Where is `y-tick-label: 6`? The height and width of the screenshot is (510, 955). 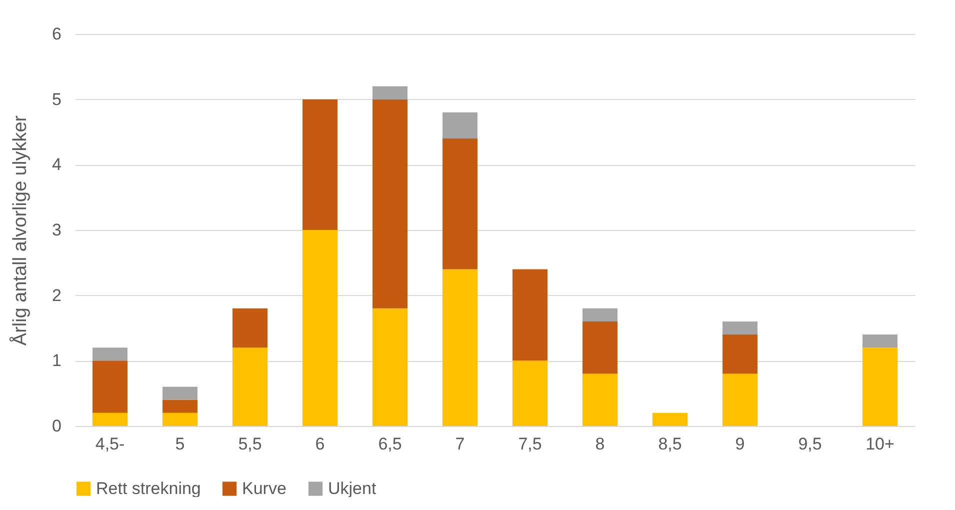
y-tick-label: 6 is located at coordinates (57, 34).